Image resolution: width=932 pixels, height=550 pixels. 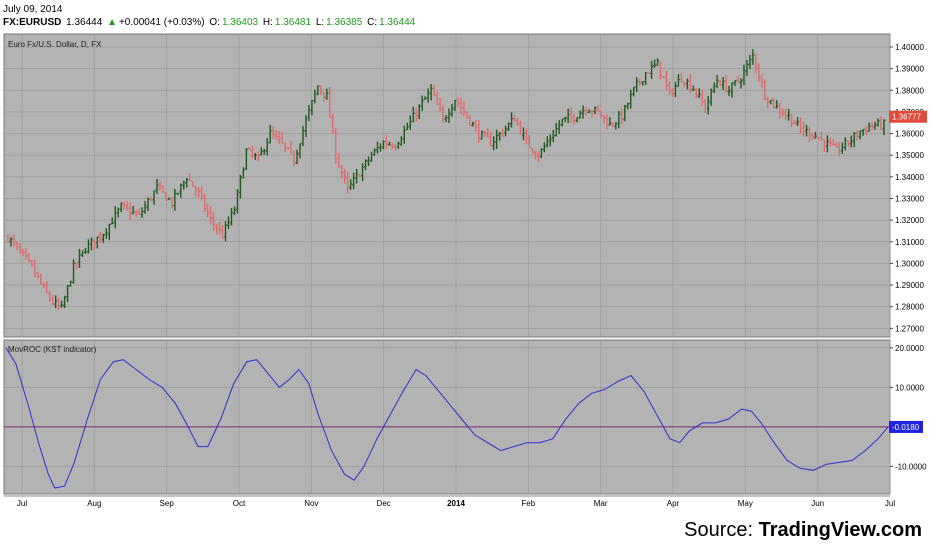 I want to click on indicator-y-axis: 20.0000 10.0000 -10.0000, so click(x=908, y=407).